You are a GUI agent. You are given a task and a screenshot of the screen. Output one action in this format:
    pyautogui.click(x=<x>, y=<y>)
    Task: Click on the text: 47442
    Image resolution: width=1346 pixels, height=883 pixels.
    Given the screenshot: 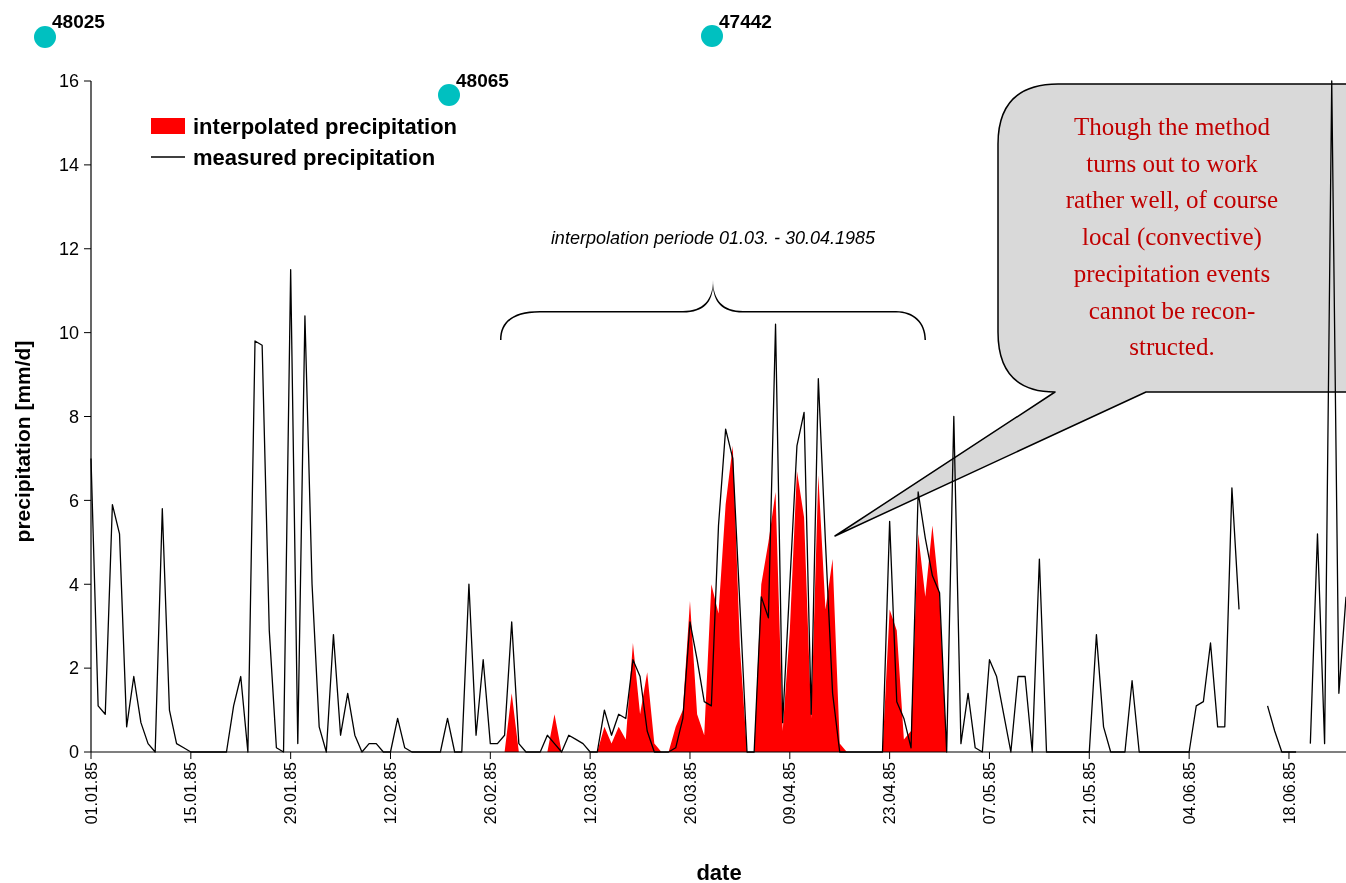 What is the action you would take?
    pyautogui.click(x=745, y=21)
    